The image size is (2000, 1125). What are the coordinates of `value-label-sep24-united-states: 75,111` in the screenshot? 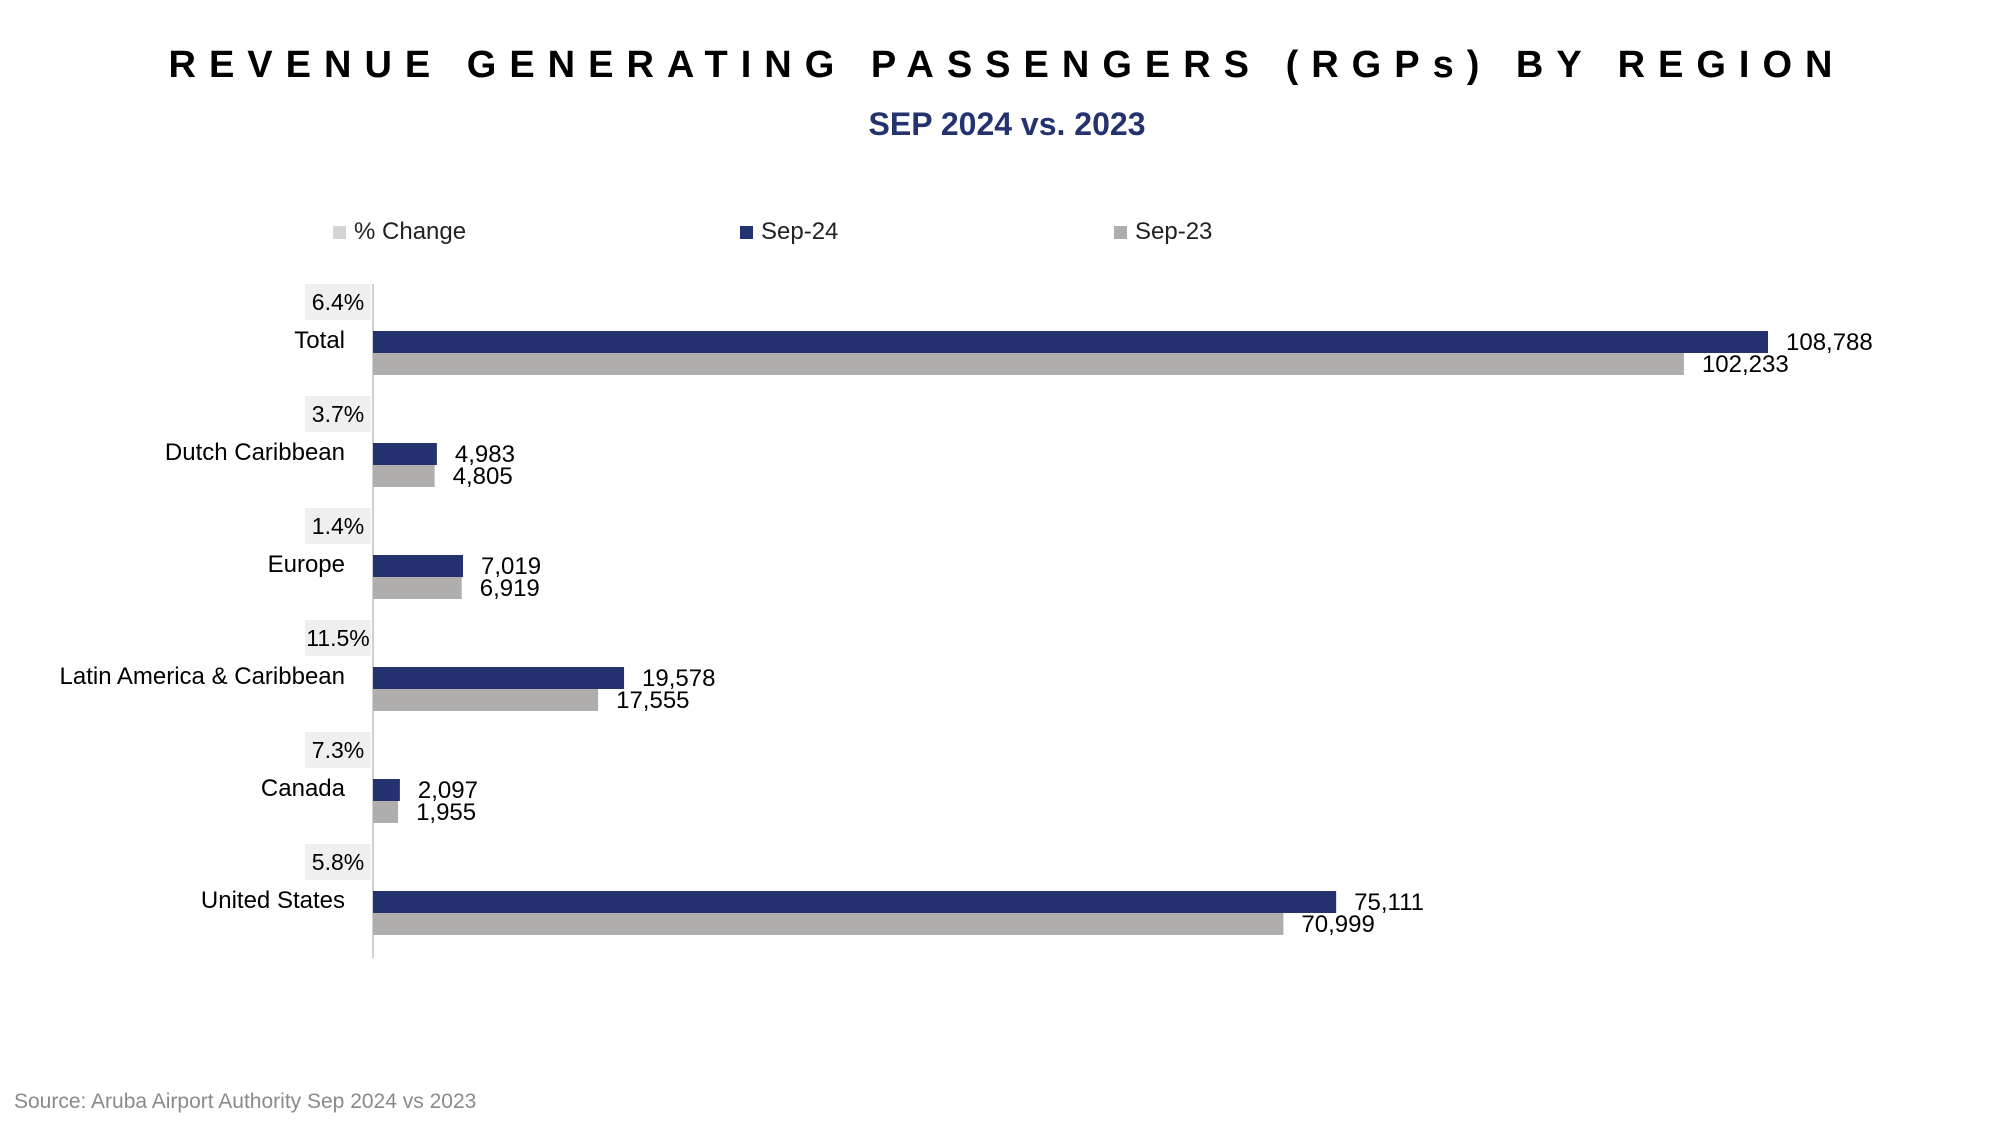 It's located at (1389, 902).